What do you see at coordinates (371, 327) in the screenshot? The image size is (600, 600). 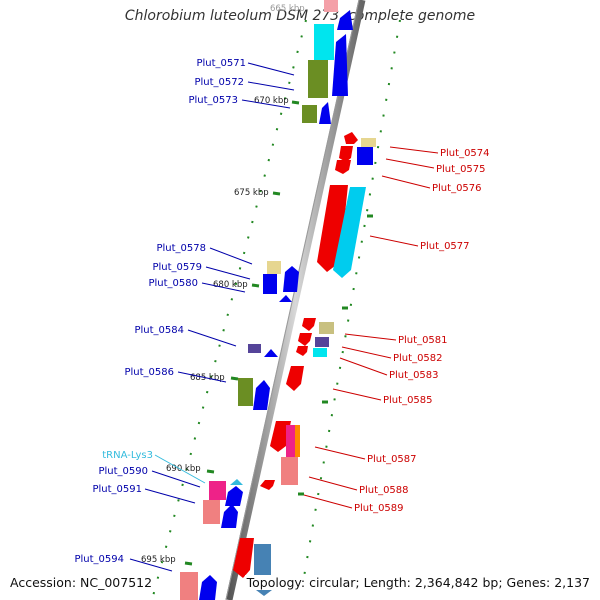 I see `right-leaders` at bounding box center [371, 327].